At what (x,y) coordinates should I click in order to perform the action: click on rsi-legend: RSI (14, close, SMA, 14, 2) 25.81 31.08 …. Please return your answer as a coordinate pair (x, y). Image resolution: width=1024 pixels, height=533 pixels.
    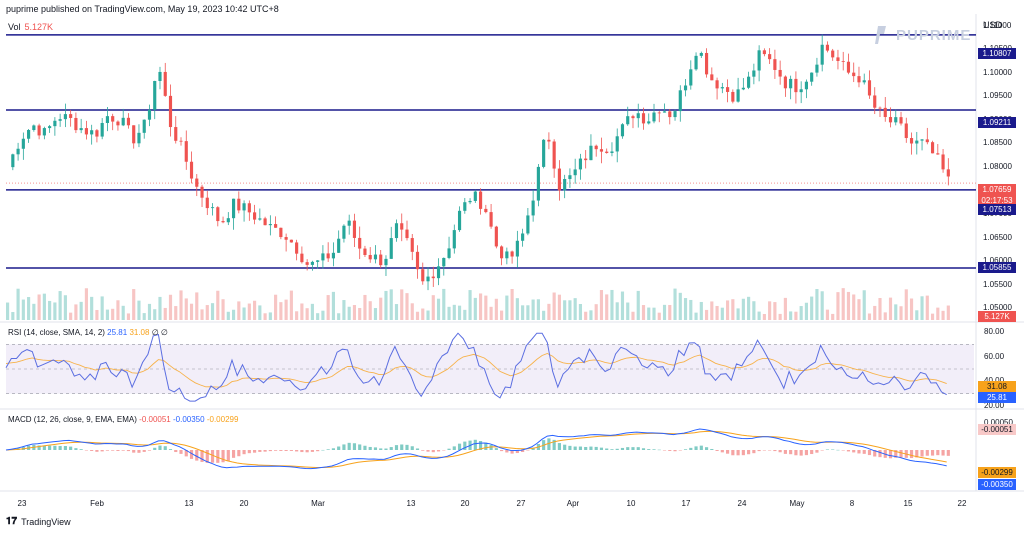
    Looking at the image, I should click on (88, 332).